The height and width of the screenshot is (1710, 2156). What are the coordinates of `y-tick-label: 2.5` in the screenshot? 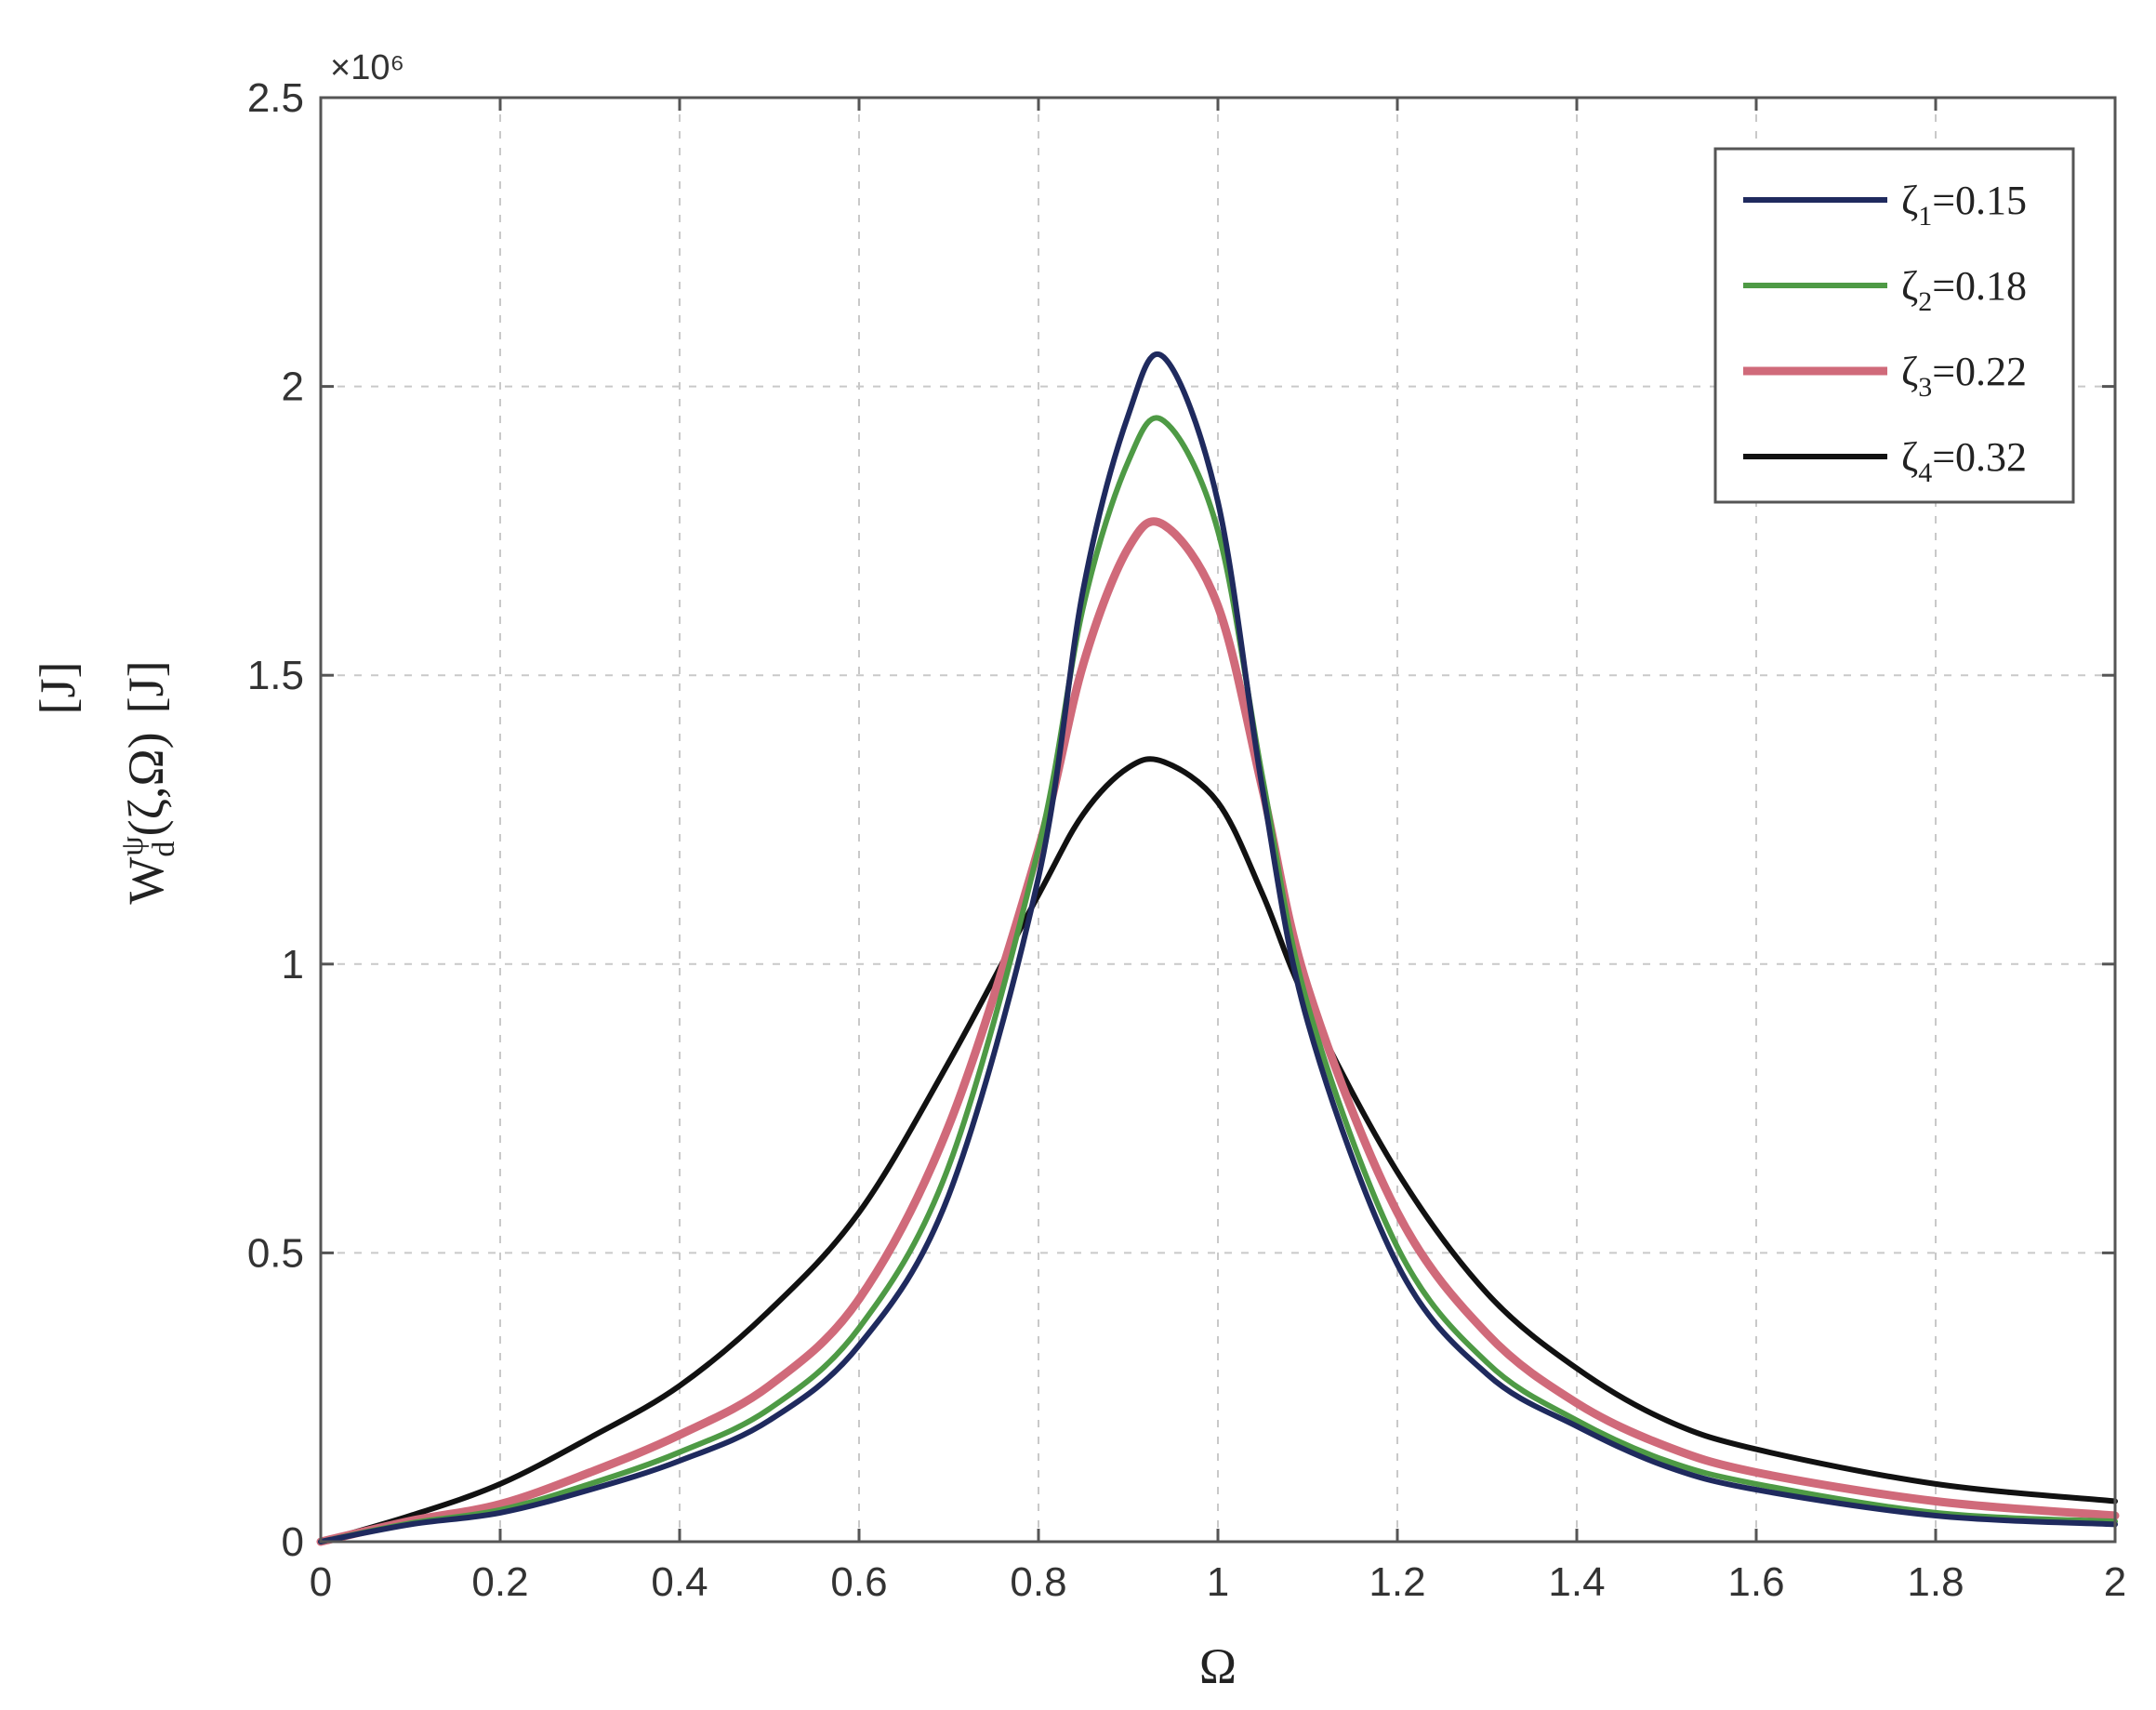 It's located at (276, 98).